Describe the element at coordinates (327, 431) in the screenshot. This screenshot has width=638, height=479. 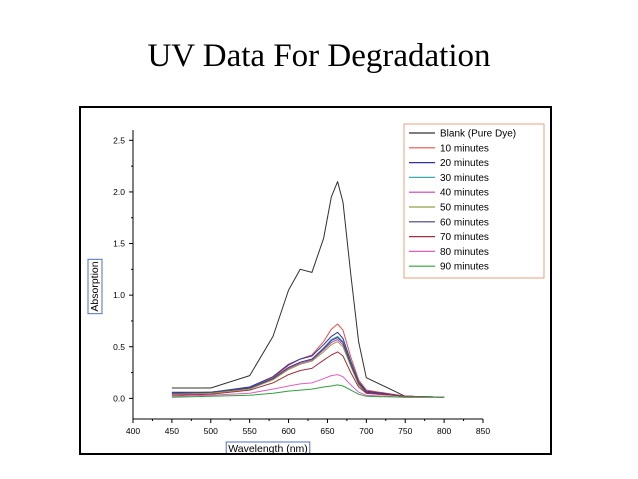
I see `x-tick-label: 650` at that location.